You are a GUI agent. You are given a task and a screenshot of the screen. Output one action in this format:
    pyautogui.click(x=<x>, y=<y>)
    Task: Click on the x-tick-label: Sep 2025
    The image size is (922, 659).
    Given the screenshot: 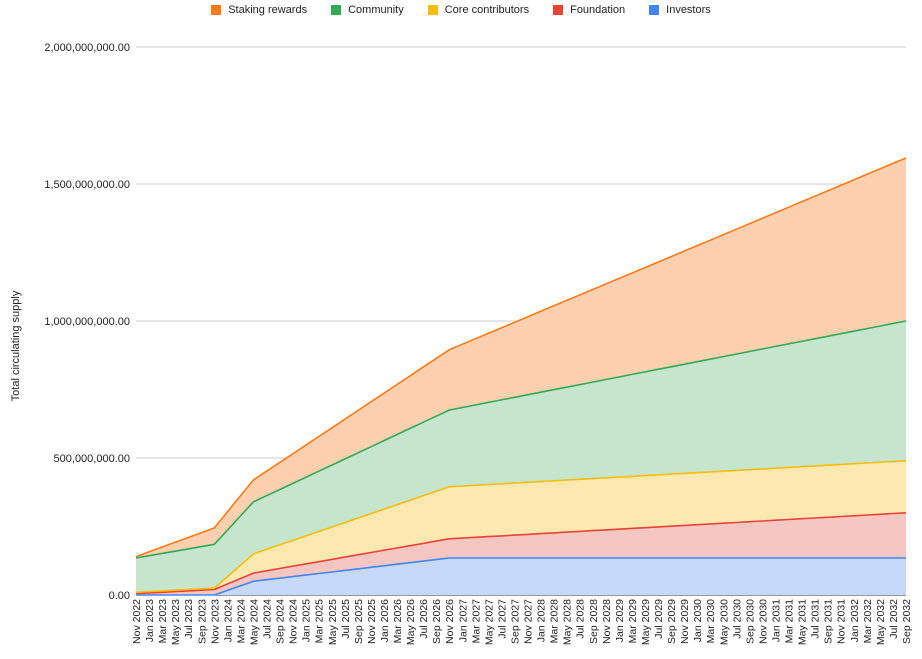 What is the action you would take?
    pyautogui.click(x=359, y=621)
    